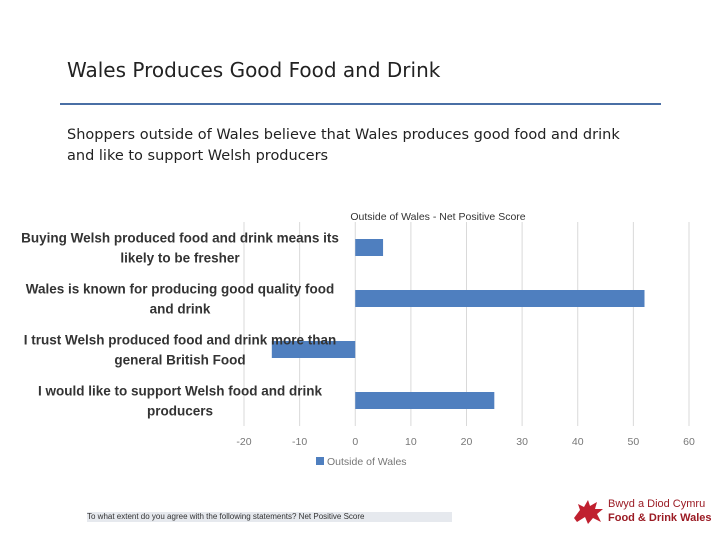 The image size is (720, 540). Describe the element at coordinates (320, 461) in the screenshot. I see `legend-swatch` at that location.